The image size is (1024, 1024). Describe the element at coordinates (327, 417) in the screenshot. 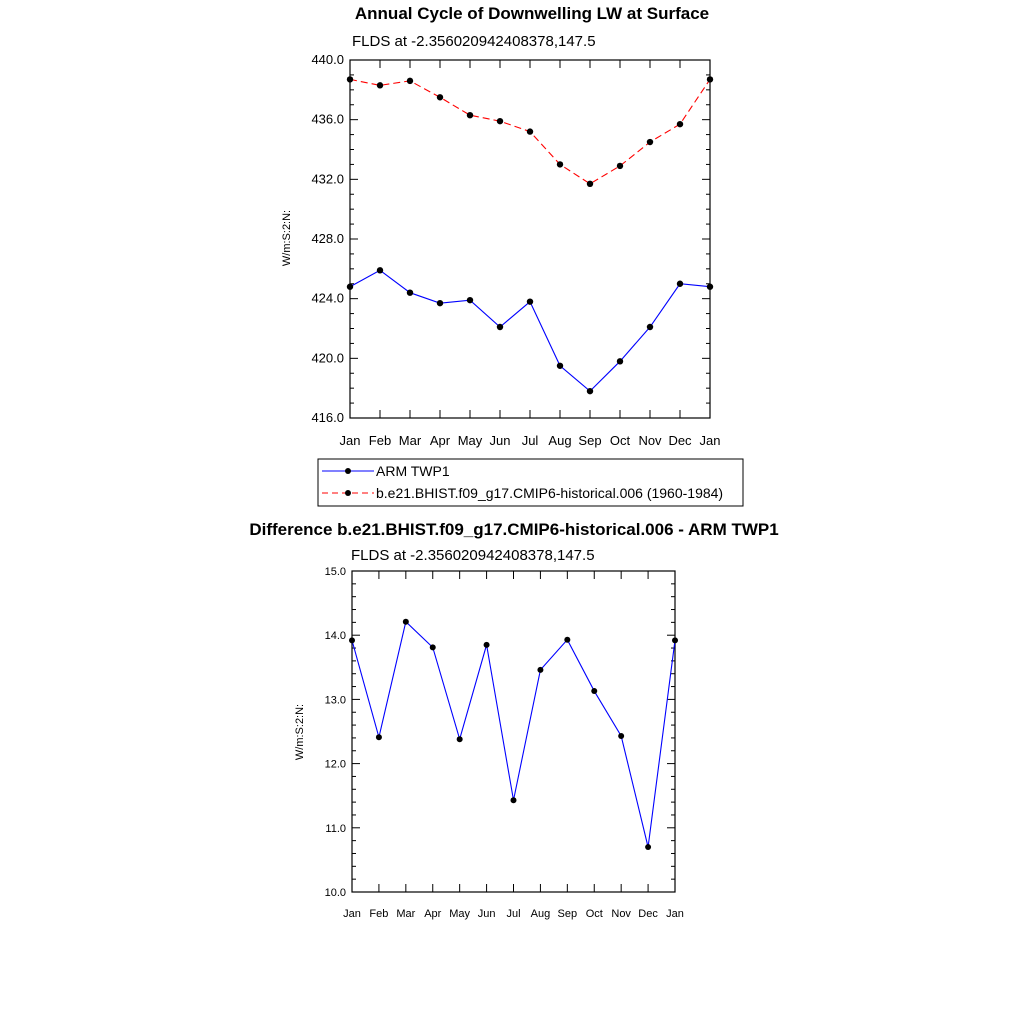

I see `y-tick-label: 416.0` at that location.